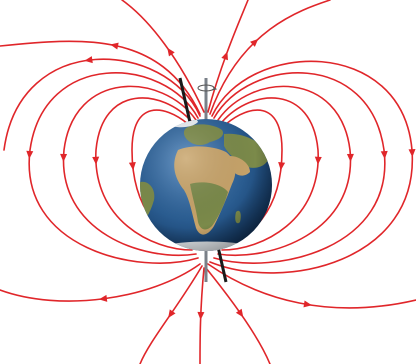 This screenshot has width=416, height=364. Describe the element at coordinates (207, 88) in the screenshot. I see `rotation-arrow-icon` at that location.